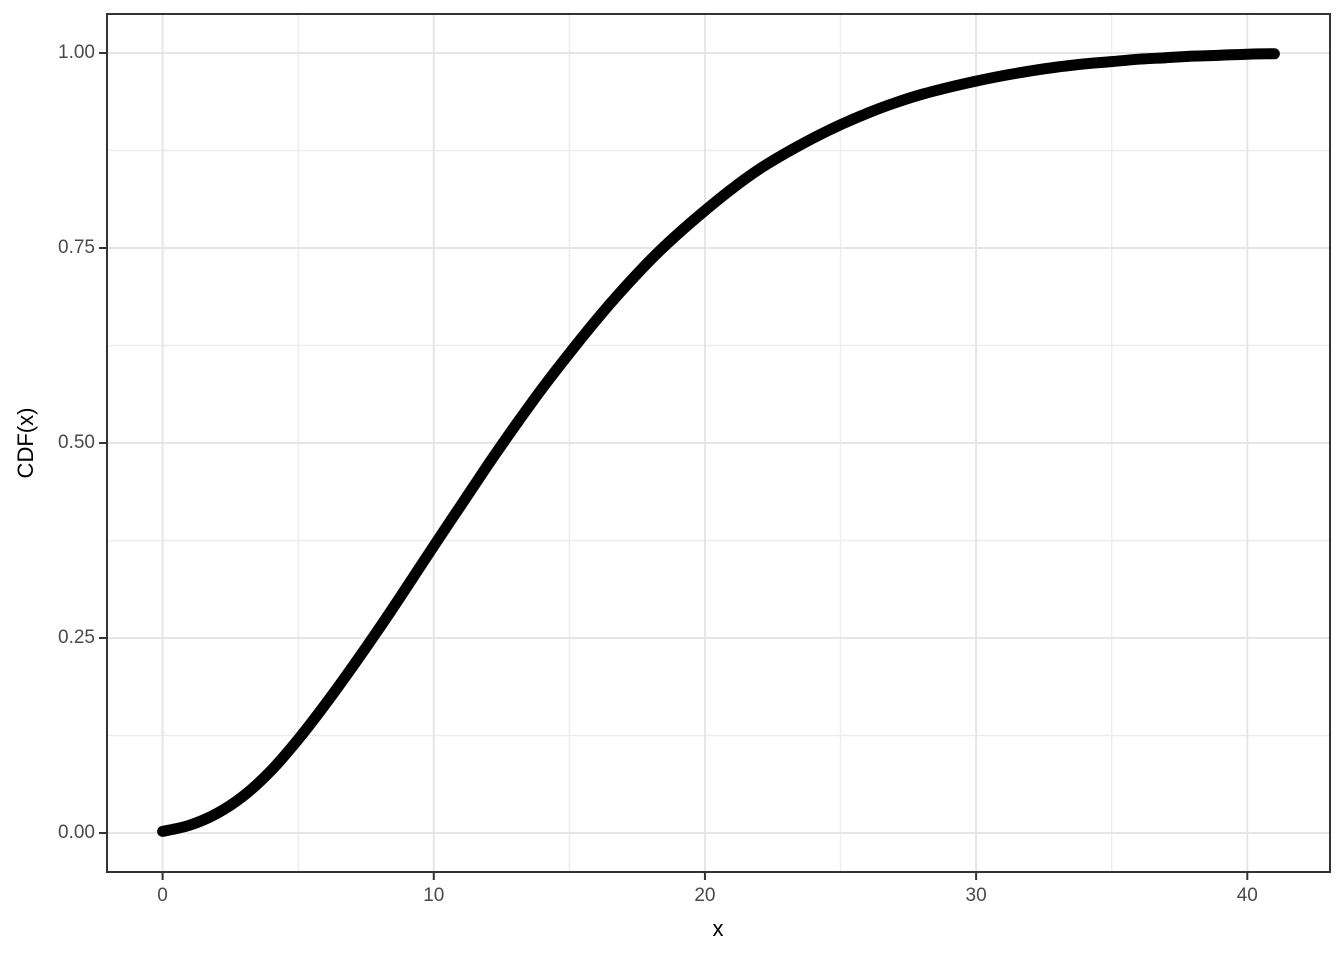 The image size is (1344, 960). Describe the element at coordinates (976, 895) in the screenshot. I see `x-tick-label: 30` at that location.